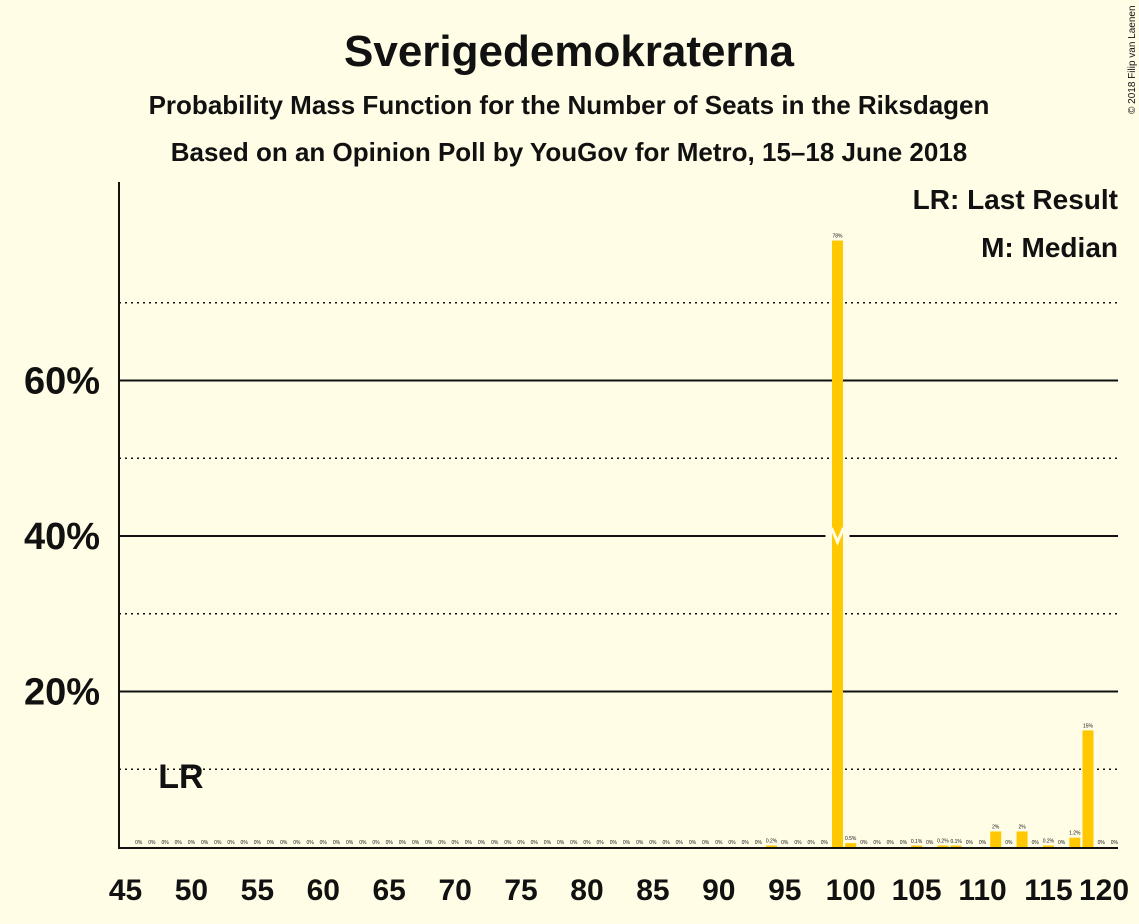 The width and height of the screenshot is (1139, 924). What do you see at coordinates (1088, 726) in the screenshot?
I see `bar-label: 15%` at bounding box center [1088, 726].